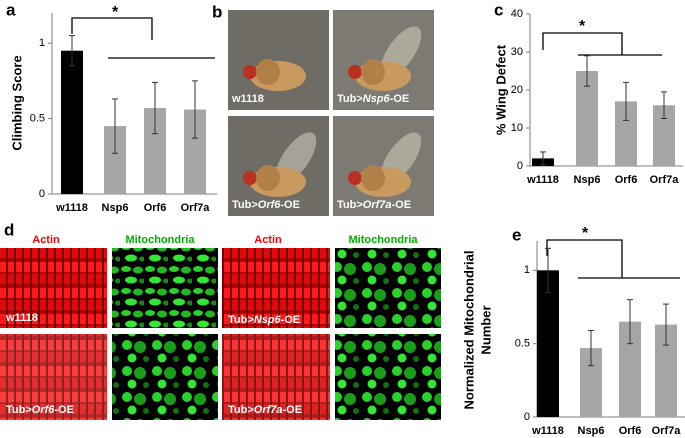 The width and height of the screenshot is (685, 438). What do you see at coordinates (485, 329) in the screenshot?
I see `y-axis-label: Number` at bounding box center [485, 329].